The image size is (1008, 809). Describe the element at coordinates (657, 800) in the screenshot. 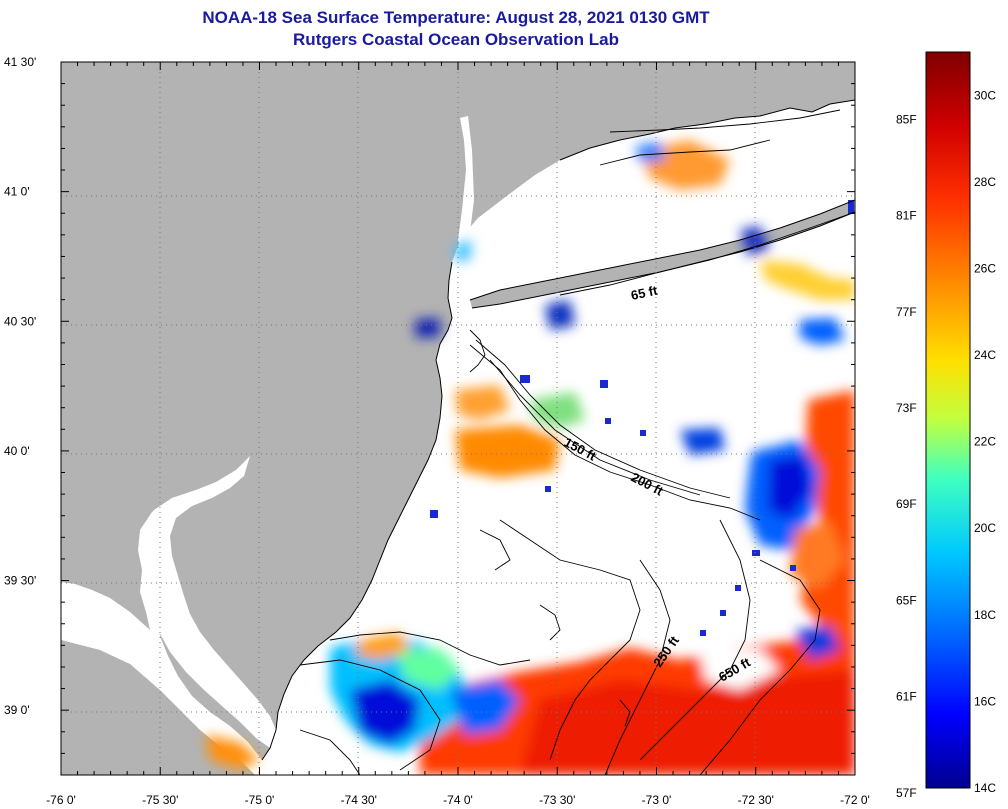

I see `lon-label: -73 0'` at that location.